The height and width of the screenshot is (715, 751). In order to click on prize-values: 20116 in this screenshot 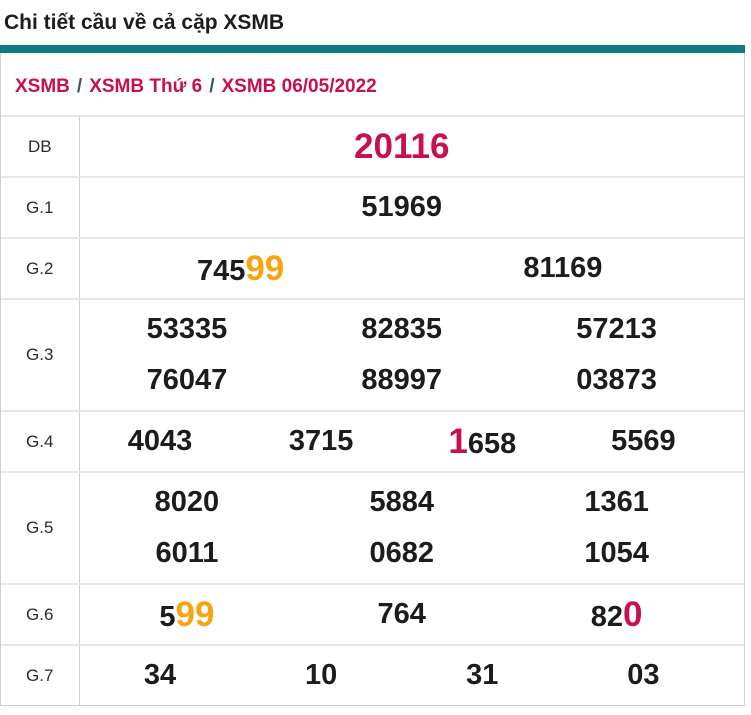, I will do `click(411, 146)`.